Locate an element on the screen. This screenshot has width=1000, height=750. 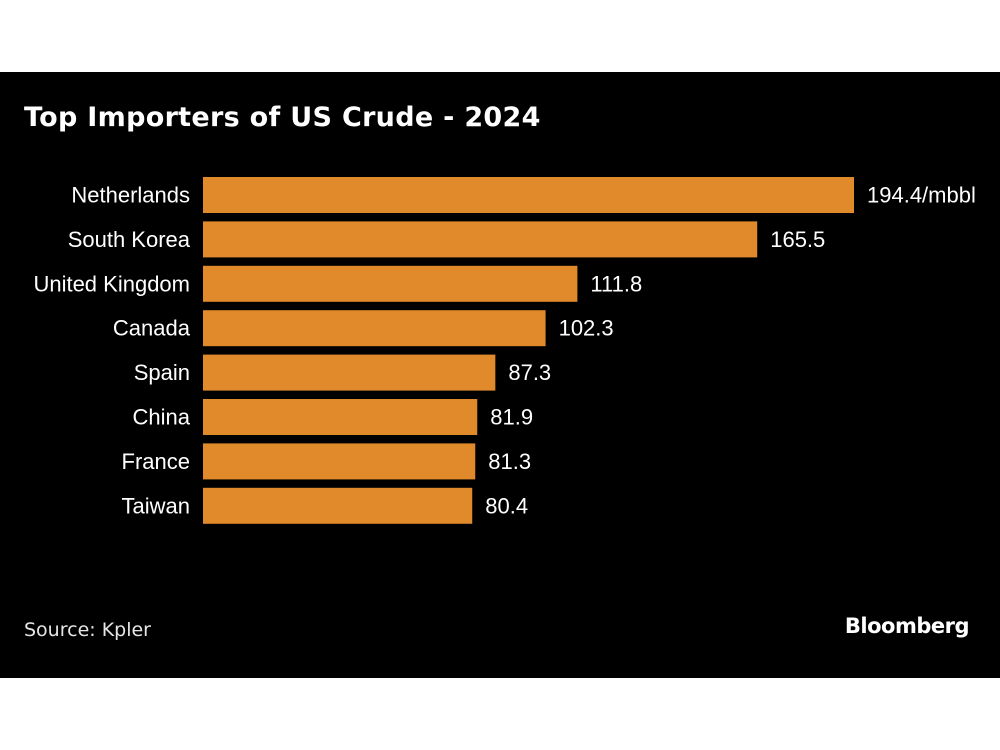
value-label: 81.9 is located at coordinates (511, 417).